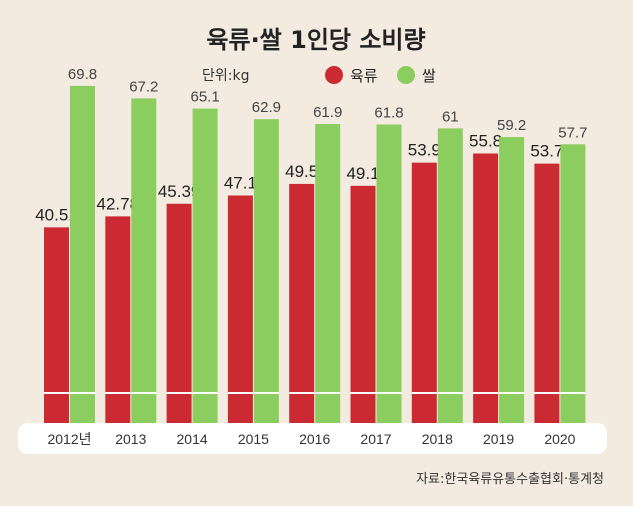  What do you see at coordinates (424, 150) in the screenshot?
I see `data-label-meat-6: 53.9` at bounding box center [424, 150].